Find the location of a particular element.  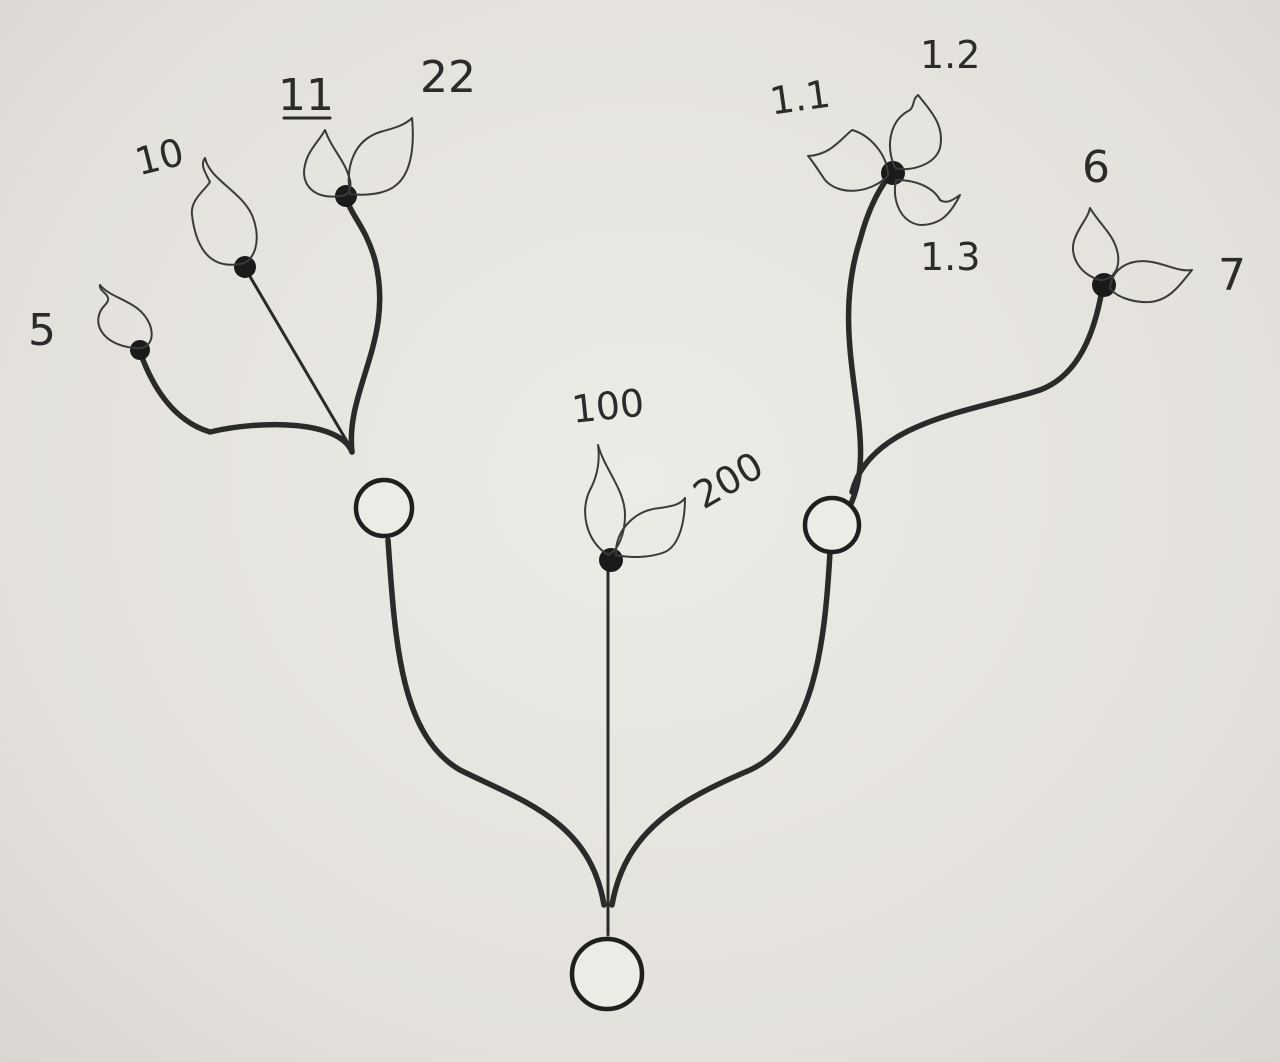

label-200: 200 is located at coordinates (728, 480).